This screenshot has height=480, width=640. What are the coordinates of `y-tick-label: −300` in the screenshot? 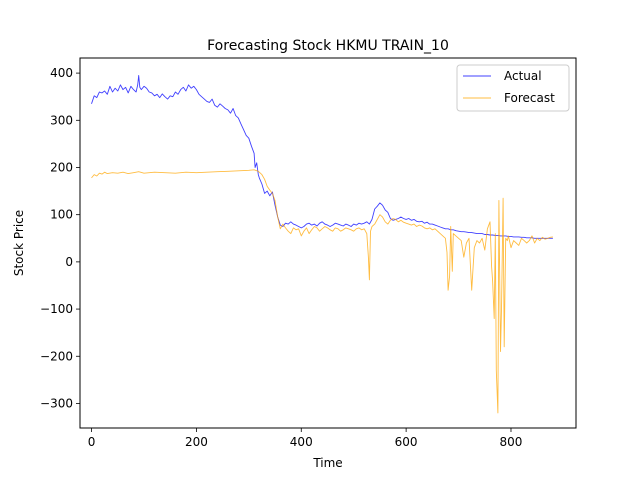 It's located at (56, 403).